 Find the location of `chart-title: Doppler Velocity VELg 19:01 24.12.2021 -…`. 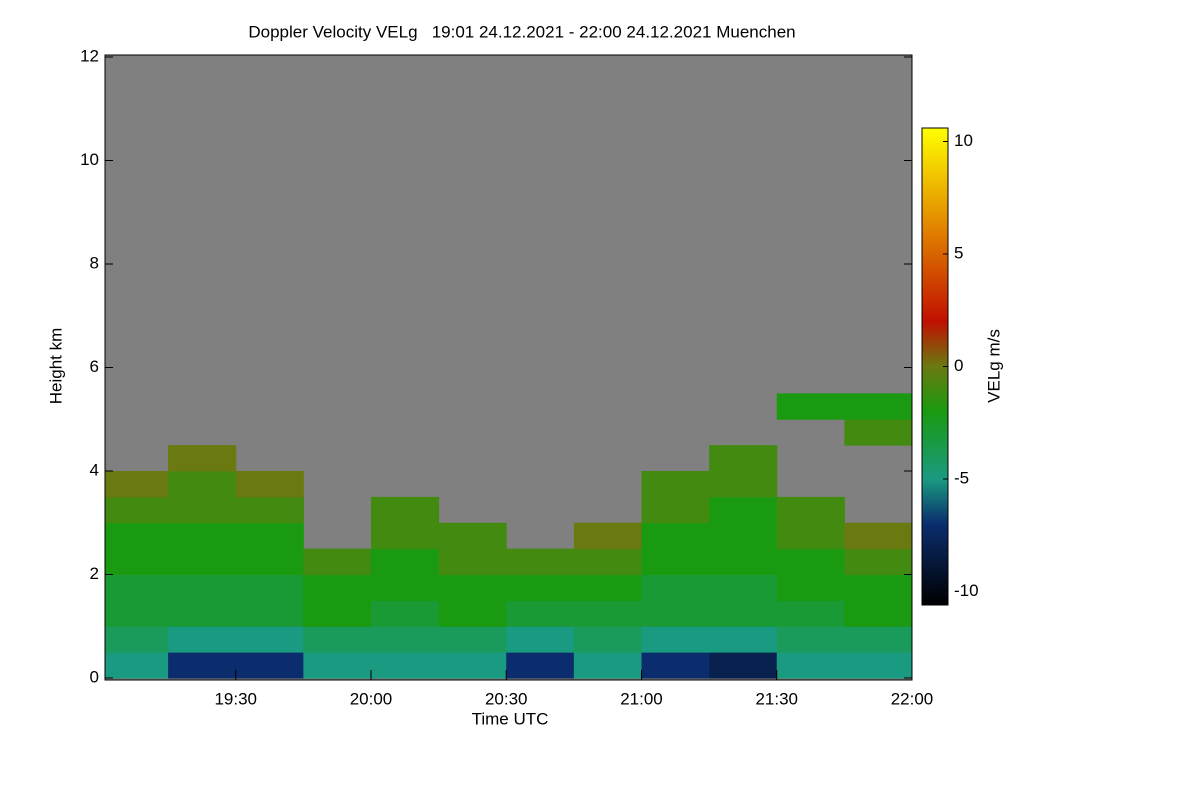

chart-title: Doppler Velocity VELg 19:01 24.12.2021 -… is located at coordinates (521, 31).